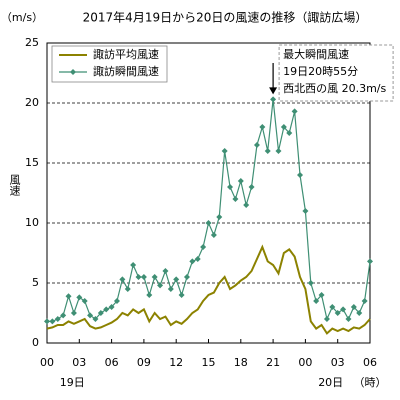 The image size is (400, 400). Describe the element at coordinates (32, 42) in the screenshot. I see `y-tick-label: 25` at that location.